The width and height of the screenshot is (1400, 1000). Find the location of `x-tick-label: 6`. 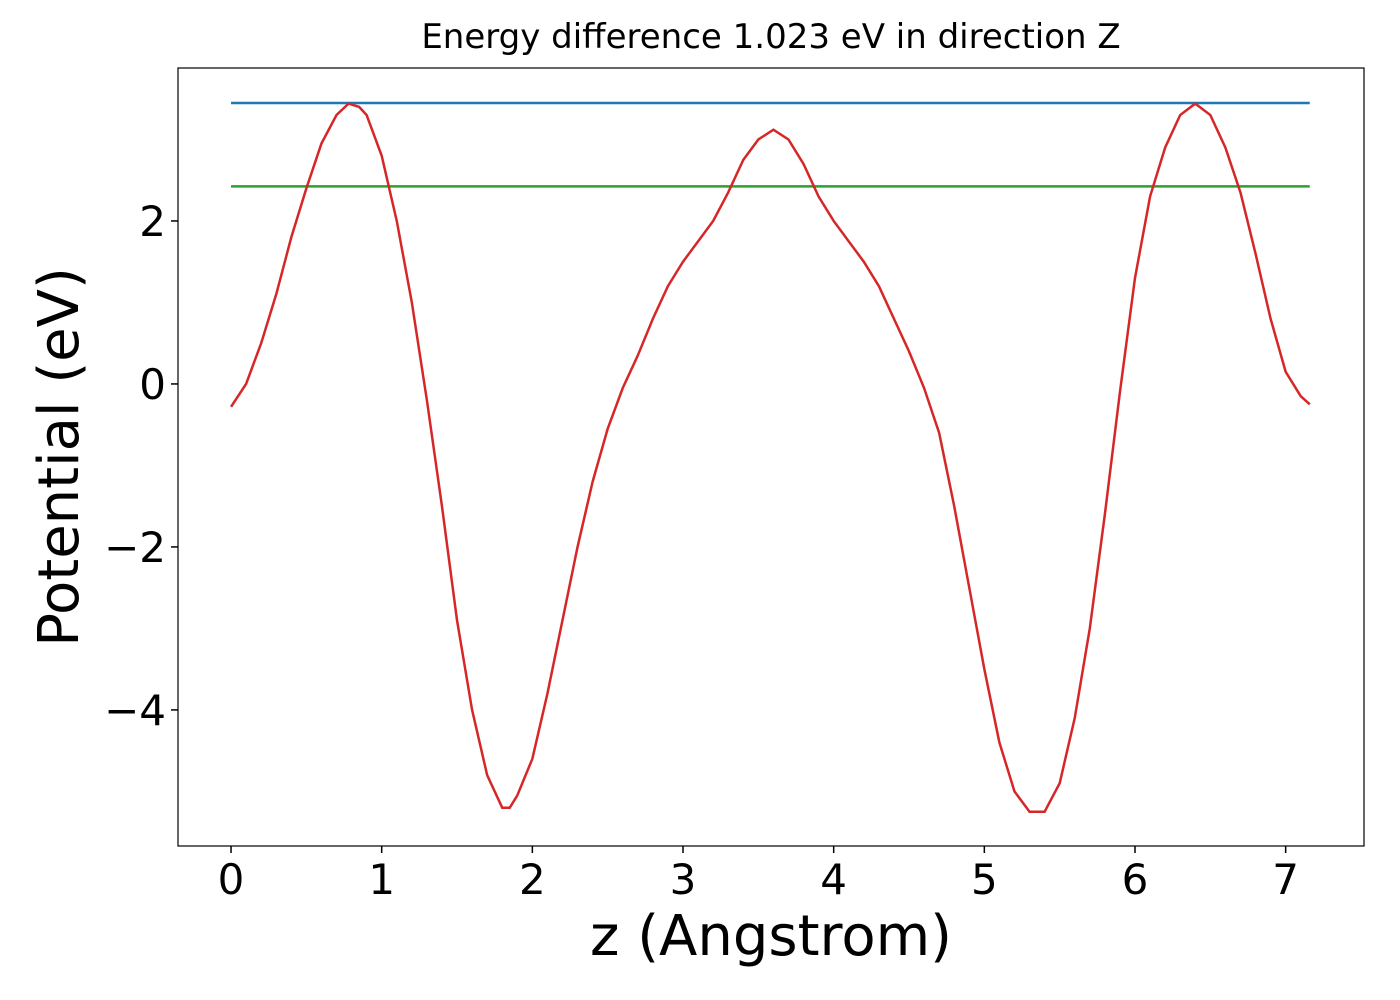

x-tick-label: 6 is located at coordinates (1135, 879).